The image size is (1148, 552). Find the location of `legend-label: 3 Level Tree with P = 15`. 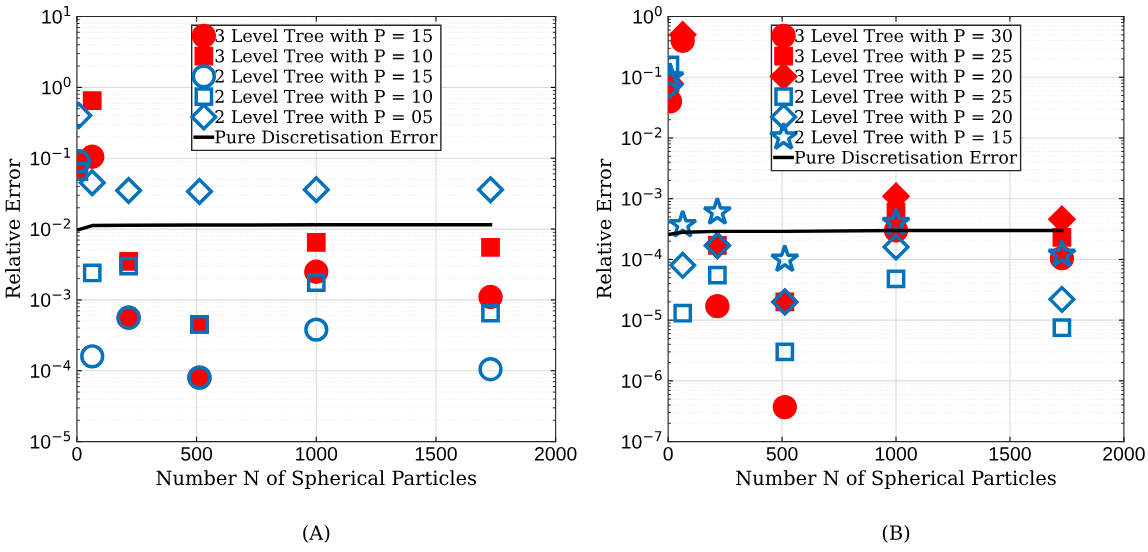

legend-label: 3 Level Tree with P = 15 is located at coordinates (323, 35).